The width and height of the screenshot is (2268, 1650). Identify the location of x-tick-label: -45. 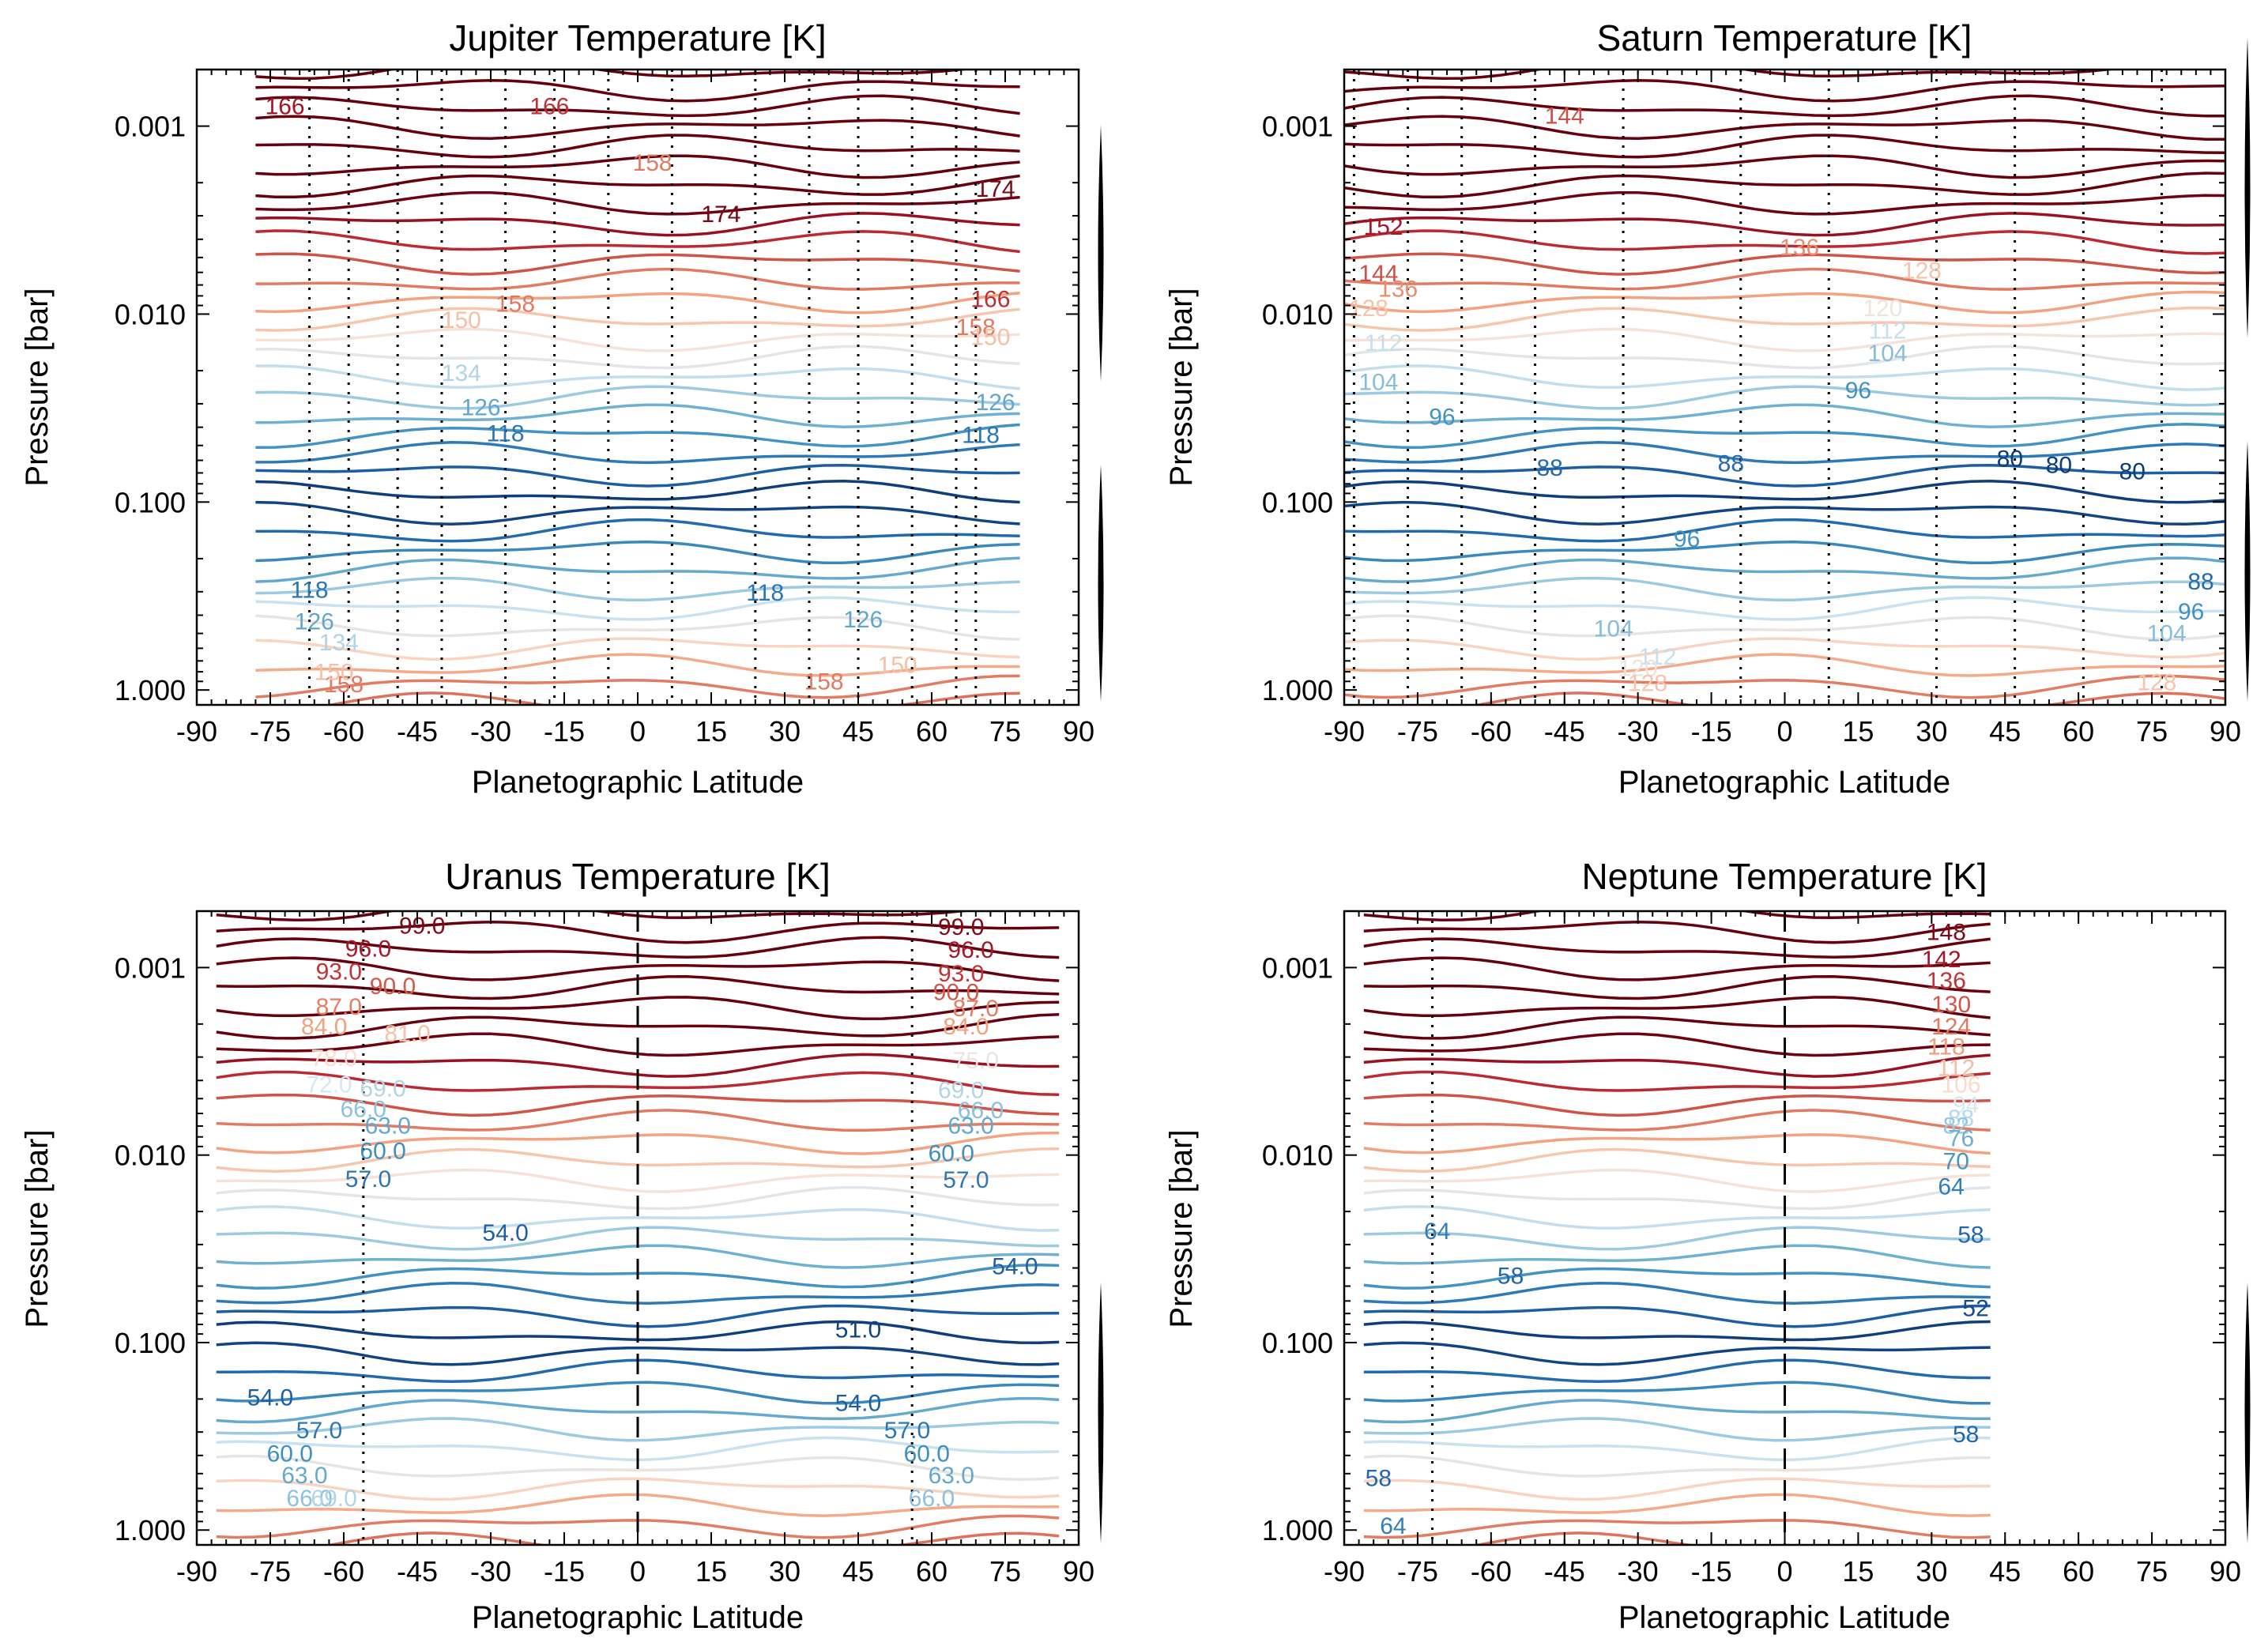
(417, 1571).